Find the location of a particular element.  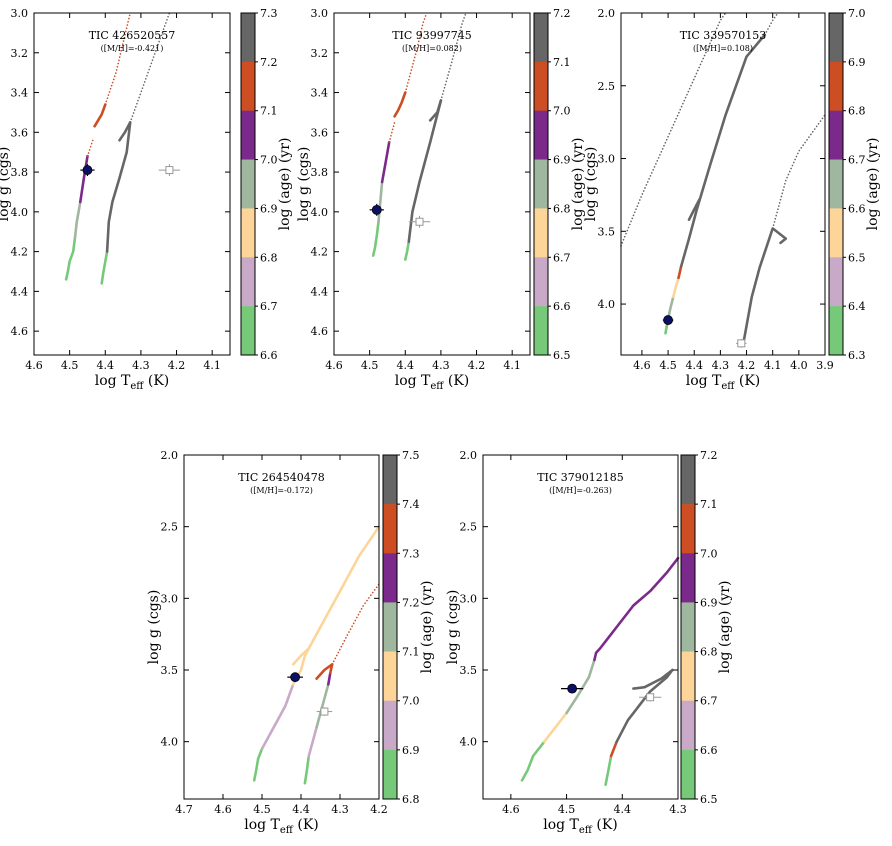

colorbar-tick-label: 6.9 is located at coordinates (857, 62).